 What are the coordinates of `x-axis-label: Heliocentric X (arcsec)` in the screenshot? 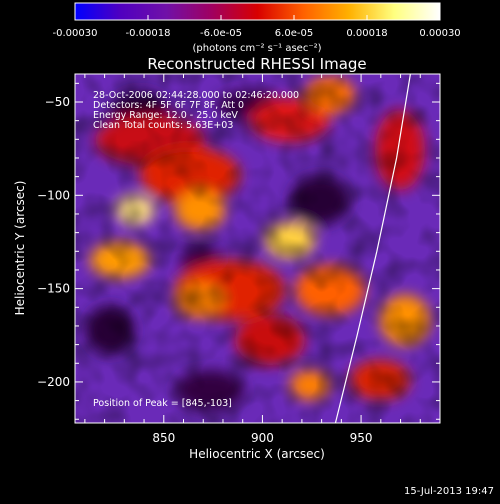 It's located at (257, 454).